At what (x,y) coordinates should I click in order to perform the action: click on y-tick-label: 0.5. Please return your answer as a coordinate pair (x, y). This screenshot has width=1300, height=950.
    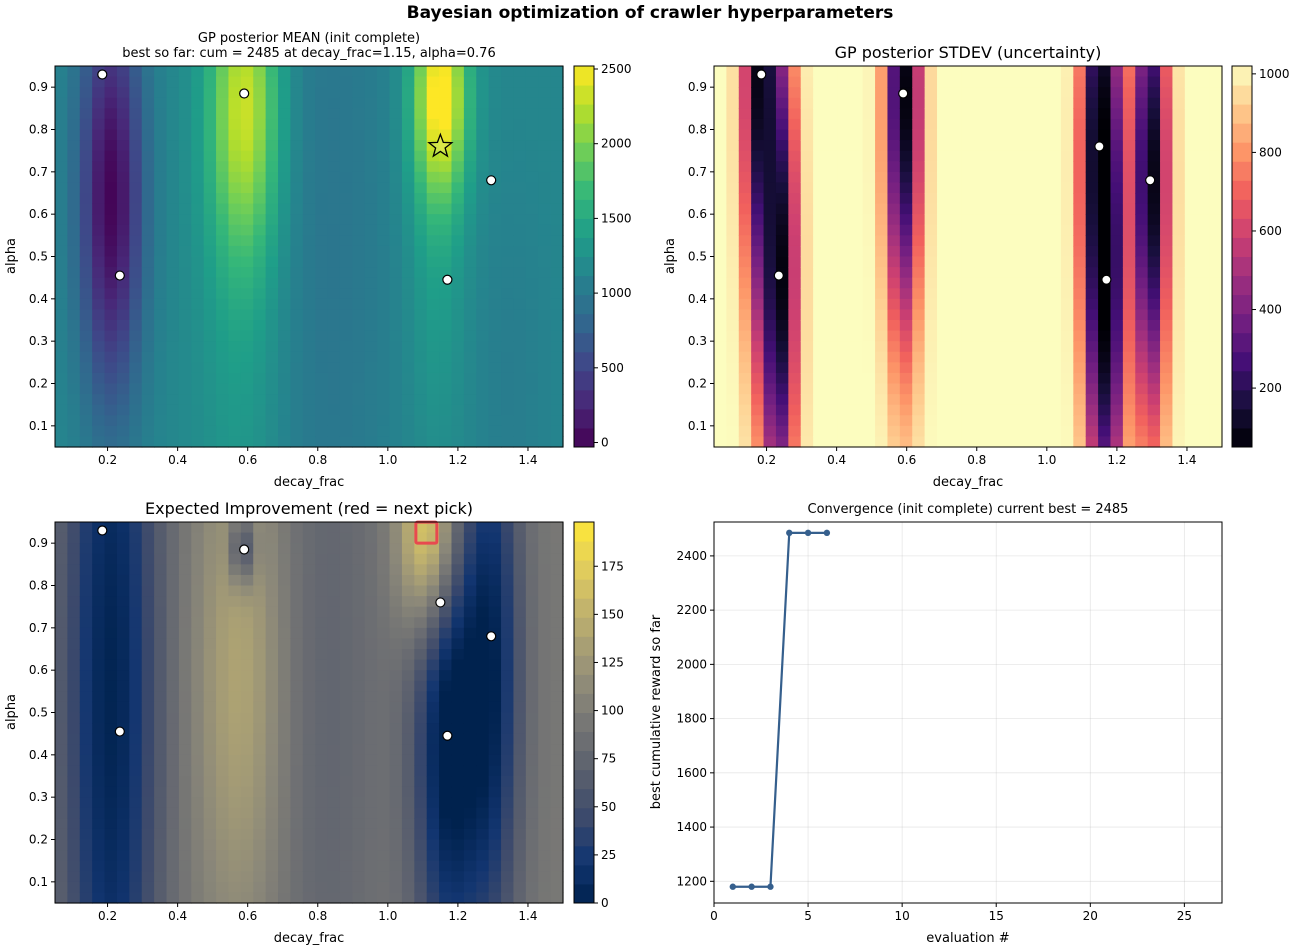
    Looking at the image, I should click on (38, 713).